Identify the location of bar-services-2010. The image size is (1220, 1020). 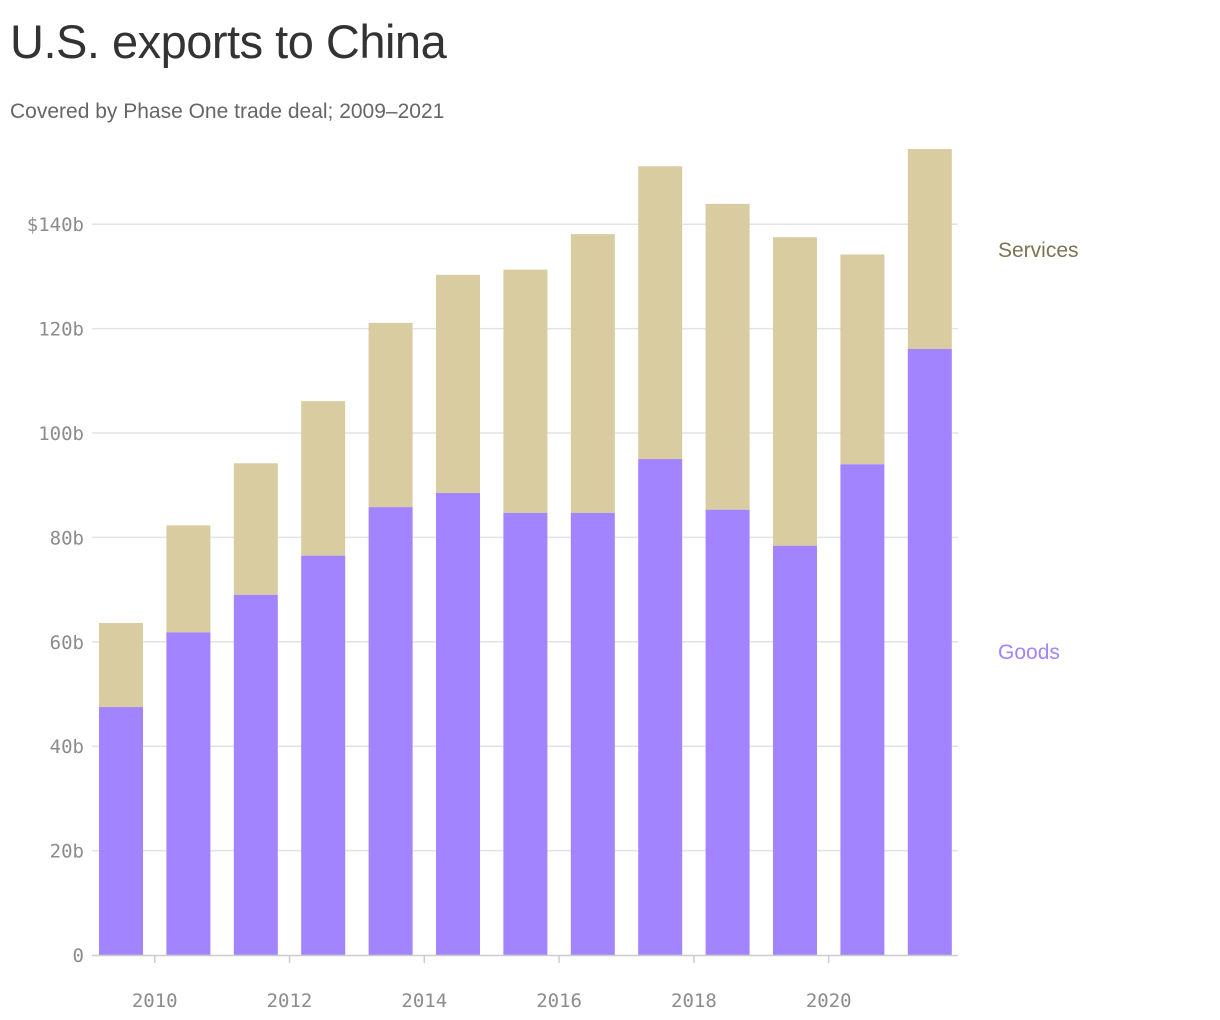
(188, 579).